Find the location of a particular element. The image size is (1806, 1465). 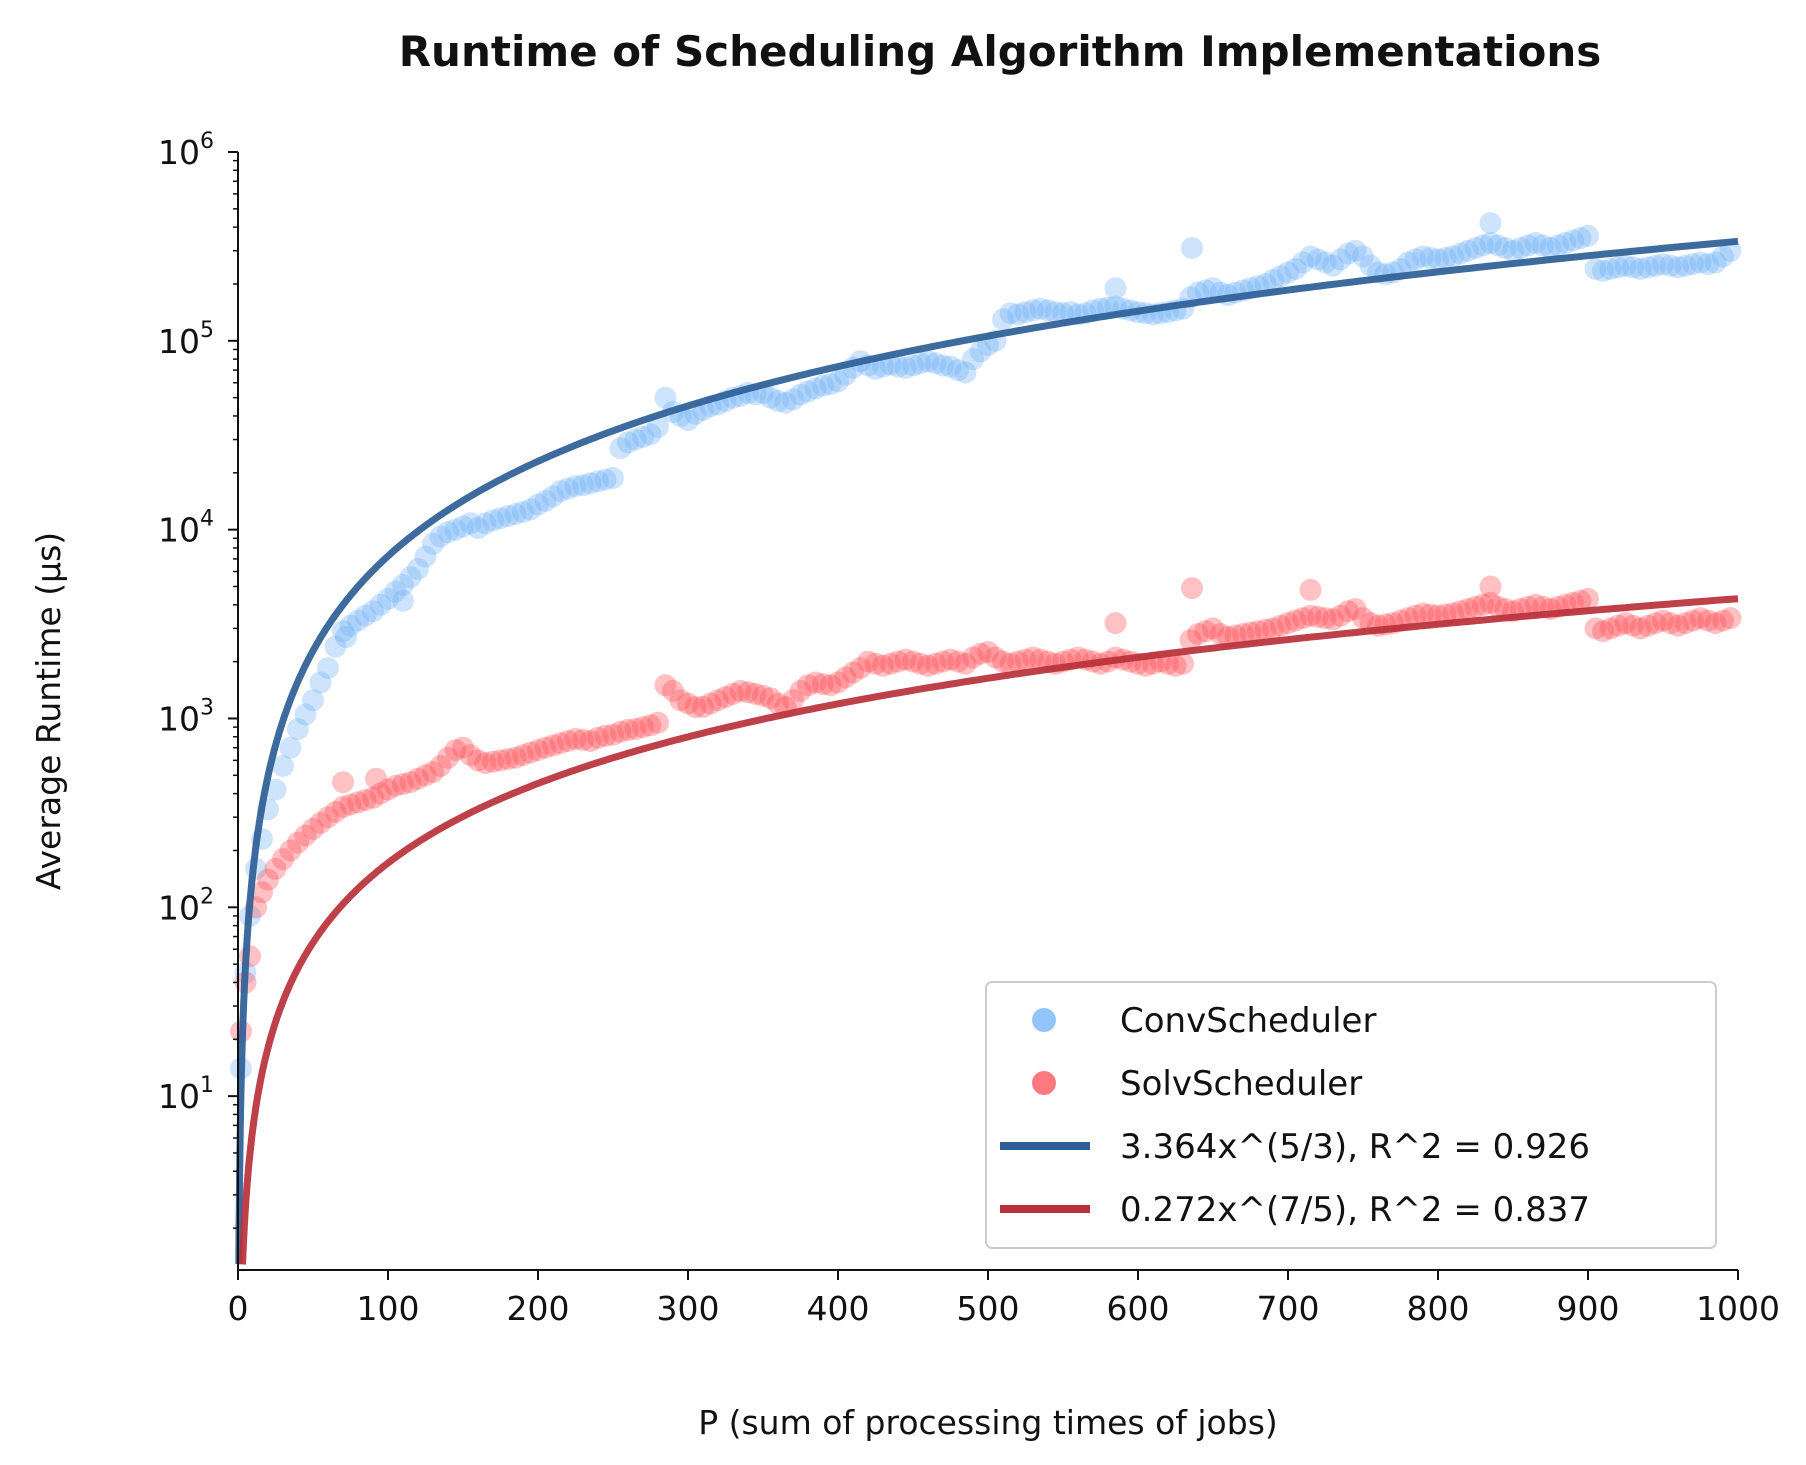

legend-label-solvscheduler: SolvScheduler is located at coordinates (1241, 1084).